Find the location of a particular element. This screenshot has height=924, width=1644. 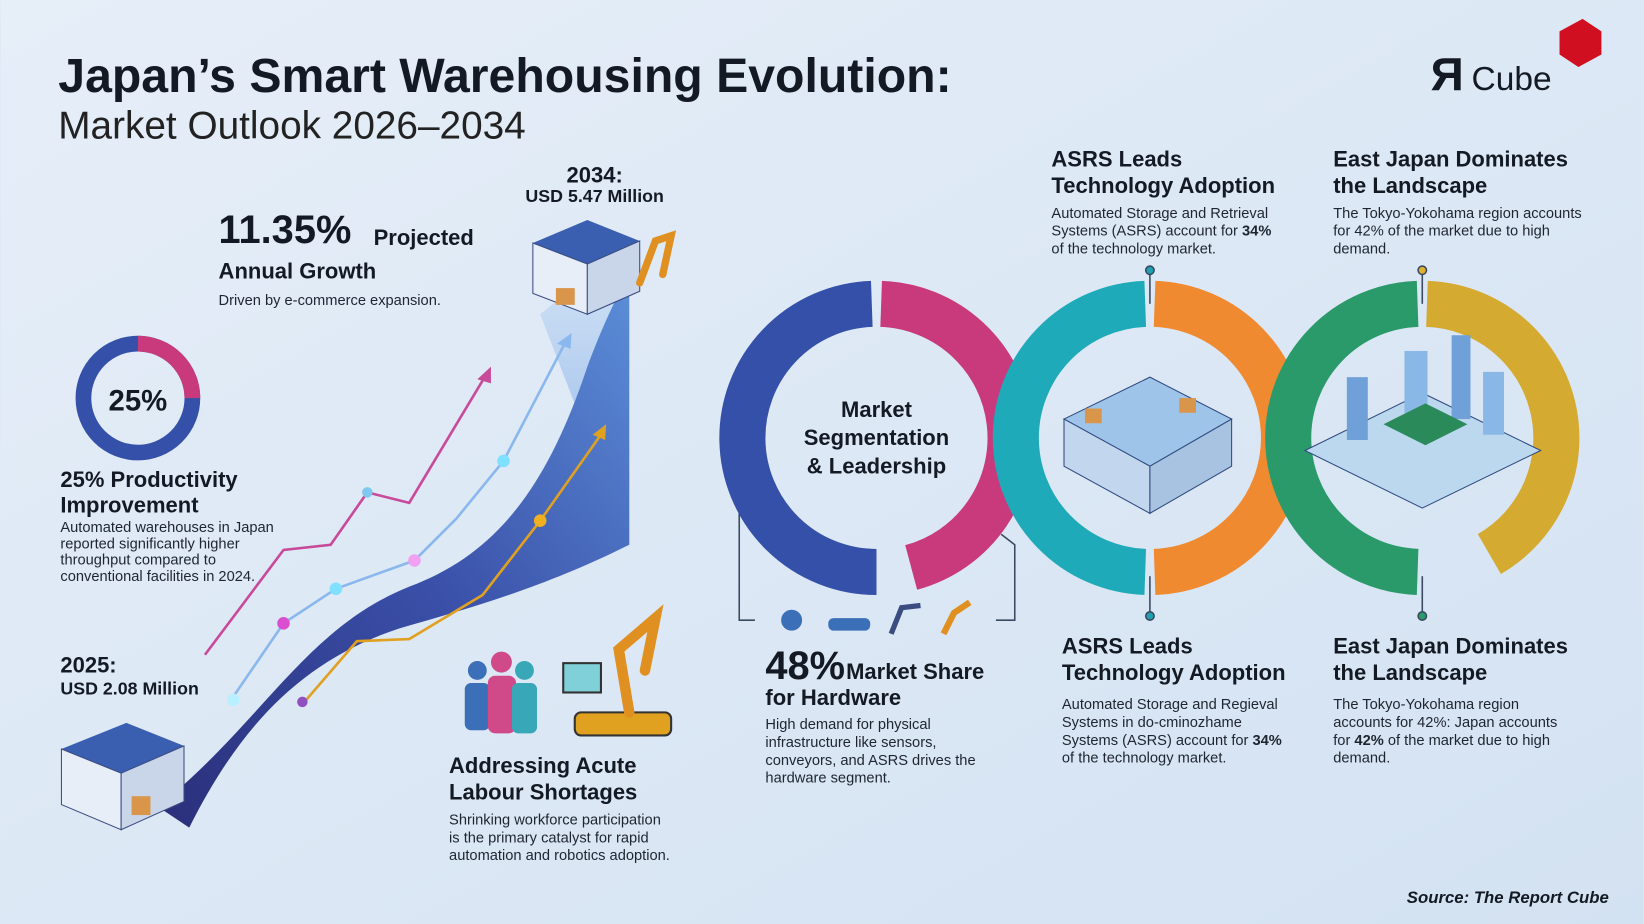

hardware-desc: conveyors, and ASRS drives the is located at coordinates (870, 761).